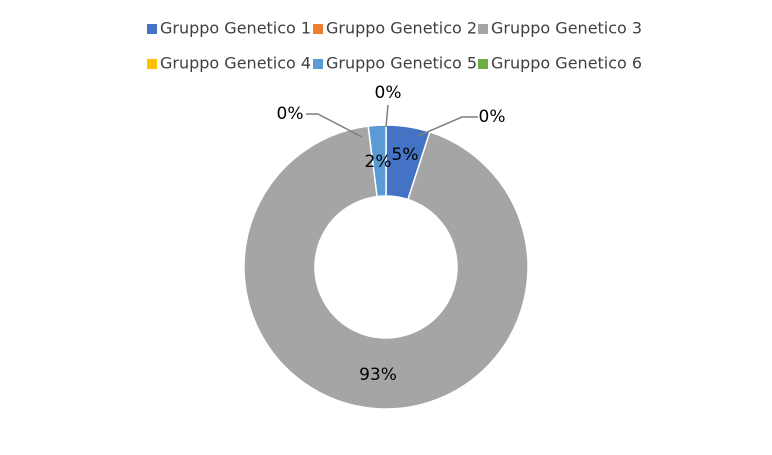 This screenshot has height=455, width=772. I want to click on data-label: 2%, so click(378, 162).